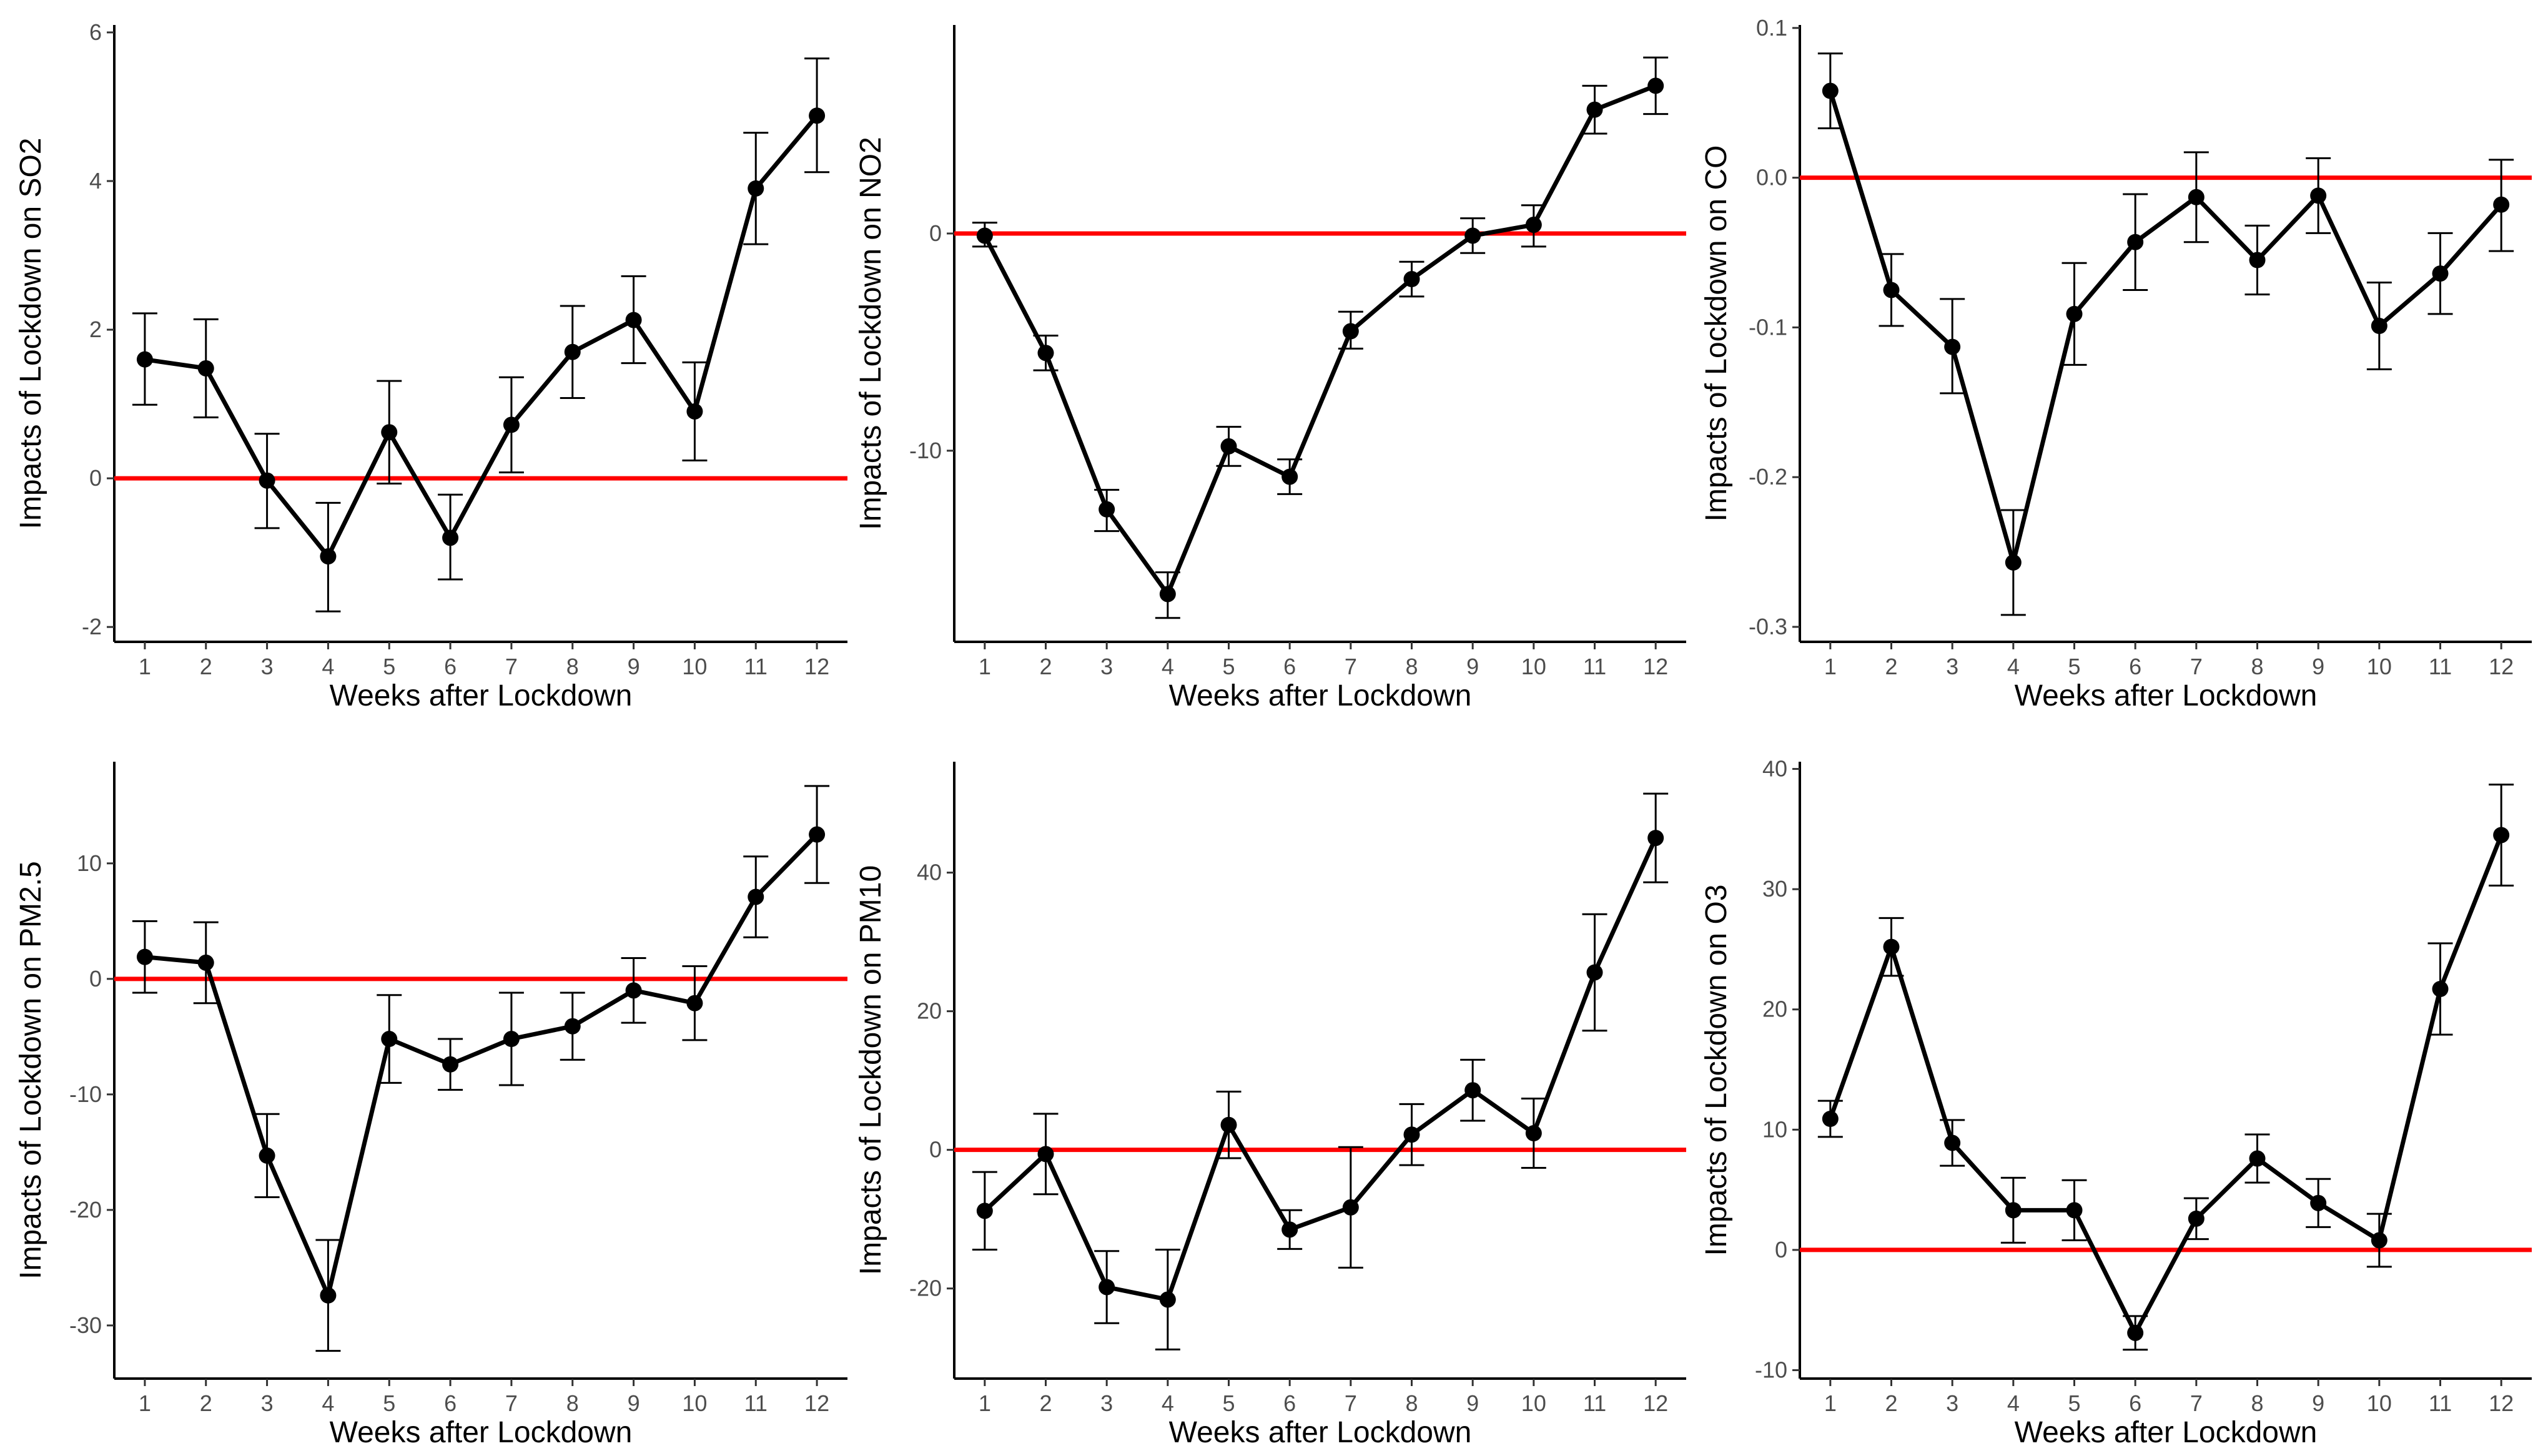 This screenshot has width=2538, height=1456. I want to click on y-tick-label: 40, so click(1775, 769).